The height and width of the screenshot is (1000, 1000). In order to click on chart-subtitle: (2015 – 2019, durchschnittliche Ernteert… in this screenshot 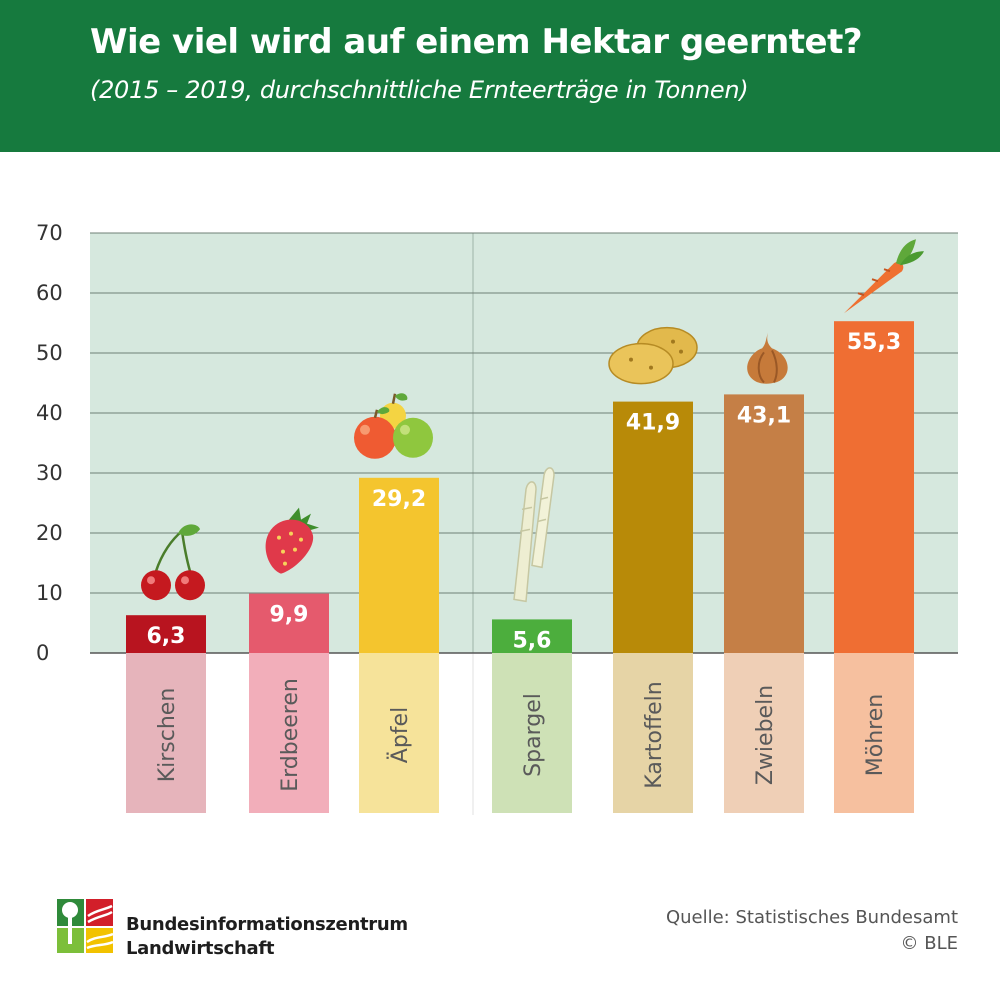, I will do `click(419, 90)`.